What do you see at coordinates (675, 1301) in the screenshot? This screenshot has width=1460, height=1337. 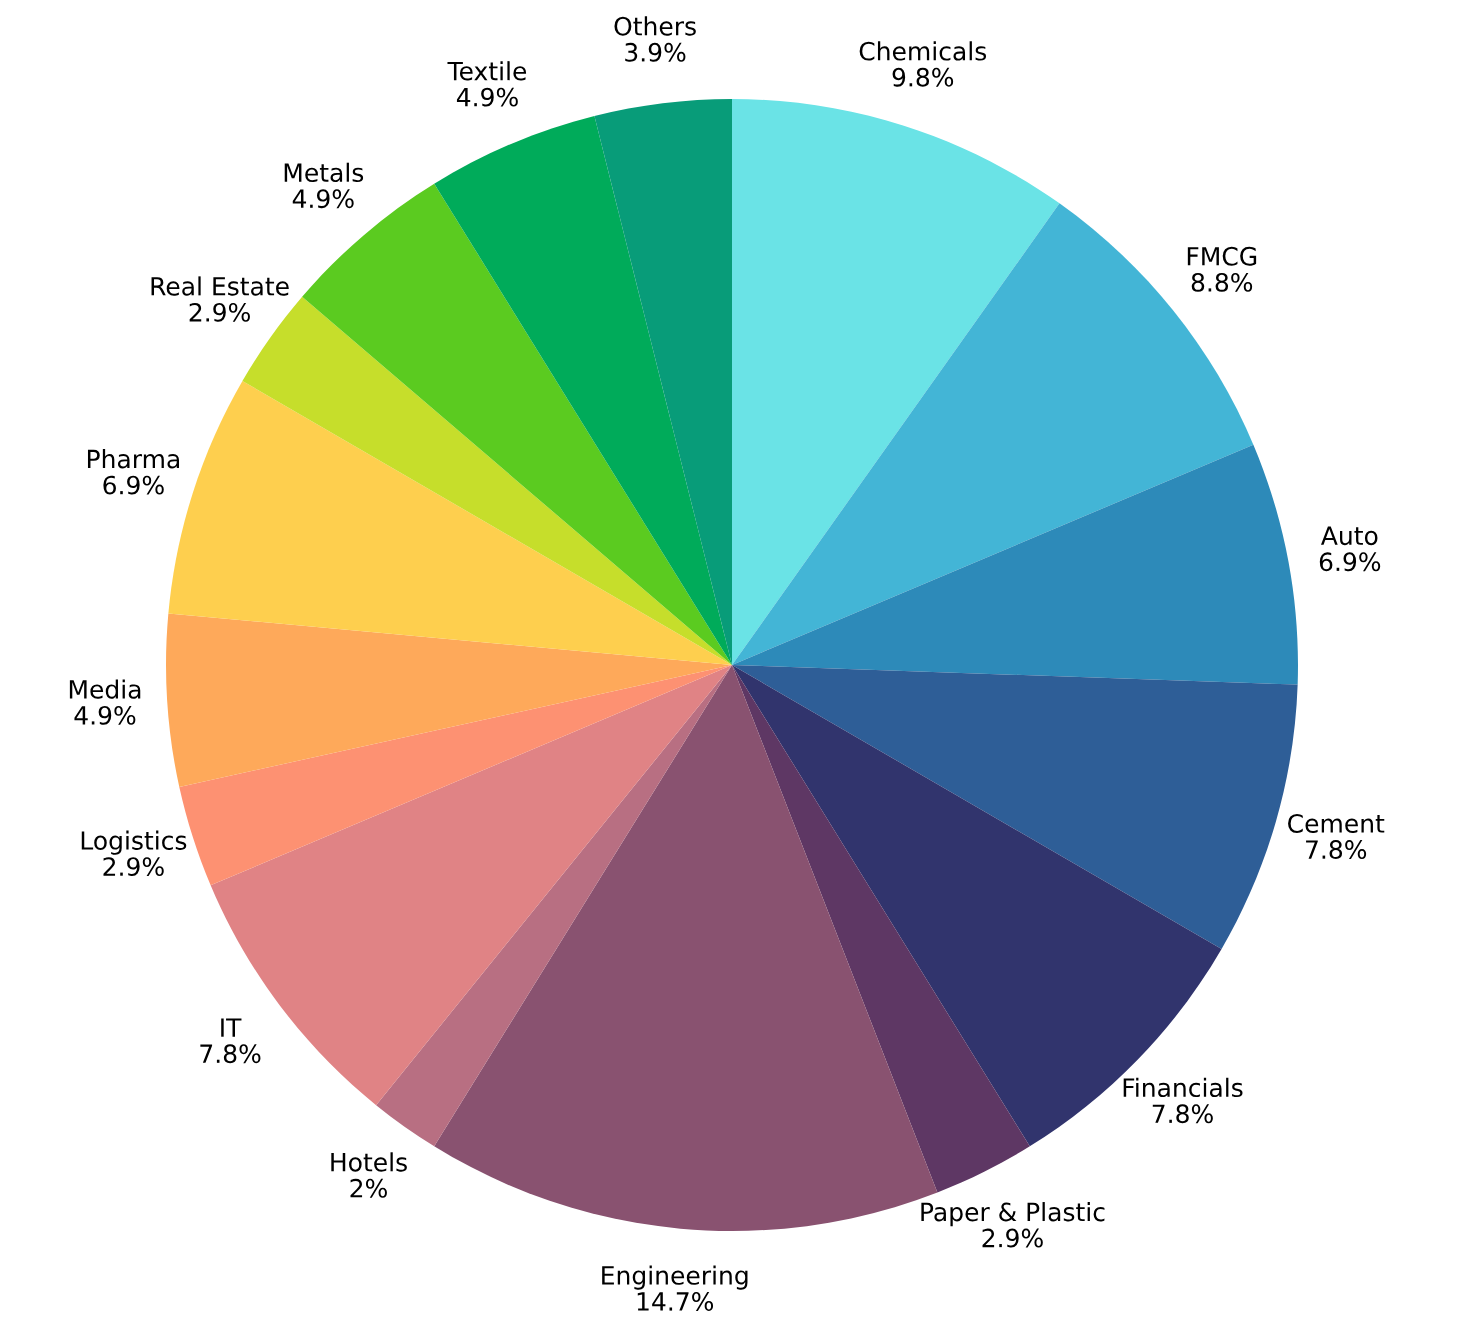 I see `data-label: 14.7%` at bounding box center [675, 1301].